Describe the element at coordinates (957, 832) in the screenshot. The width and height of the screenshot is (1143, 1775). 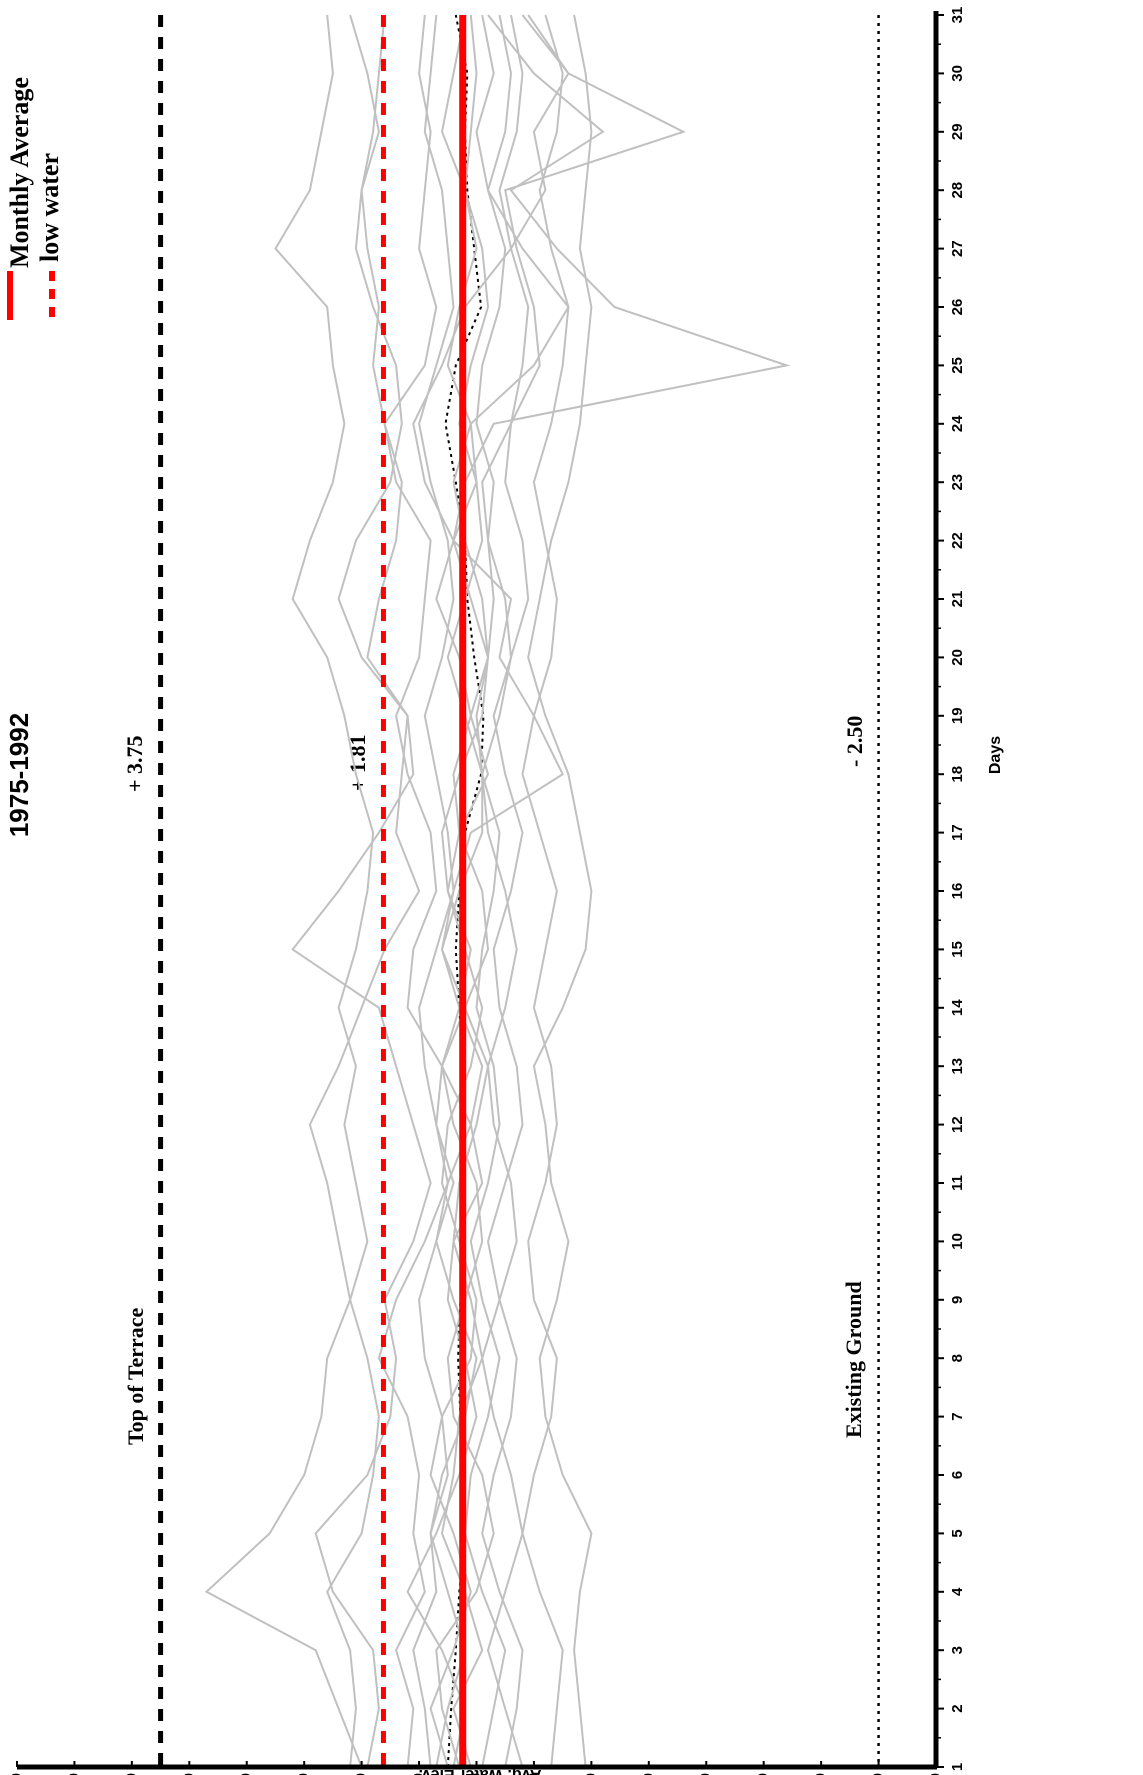
I see `day-tick-label: 17` at that location.